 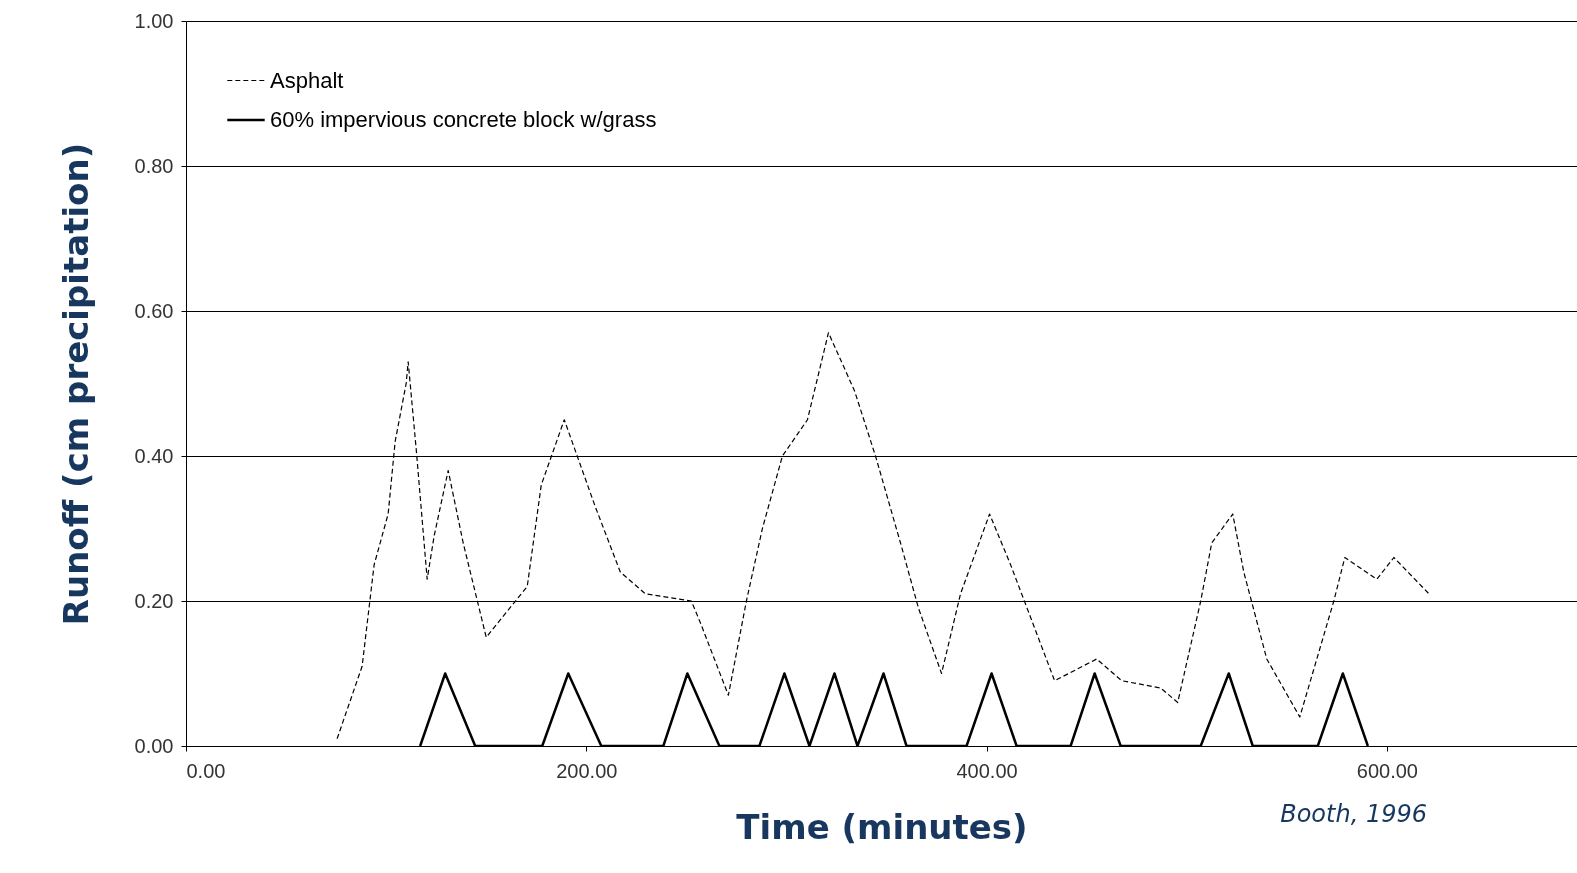 What do you see at coordinates (463, 119) in the screenshot?
I see `legend-label: 60% impervious concrete block w/grass` at bounding box center [463, 119].